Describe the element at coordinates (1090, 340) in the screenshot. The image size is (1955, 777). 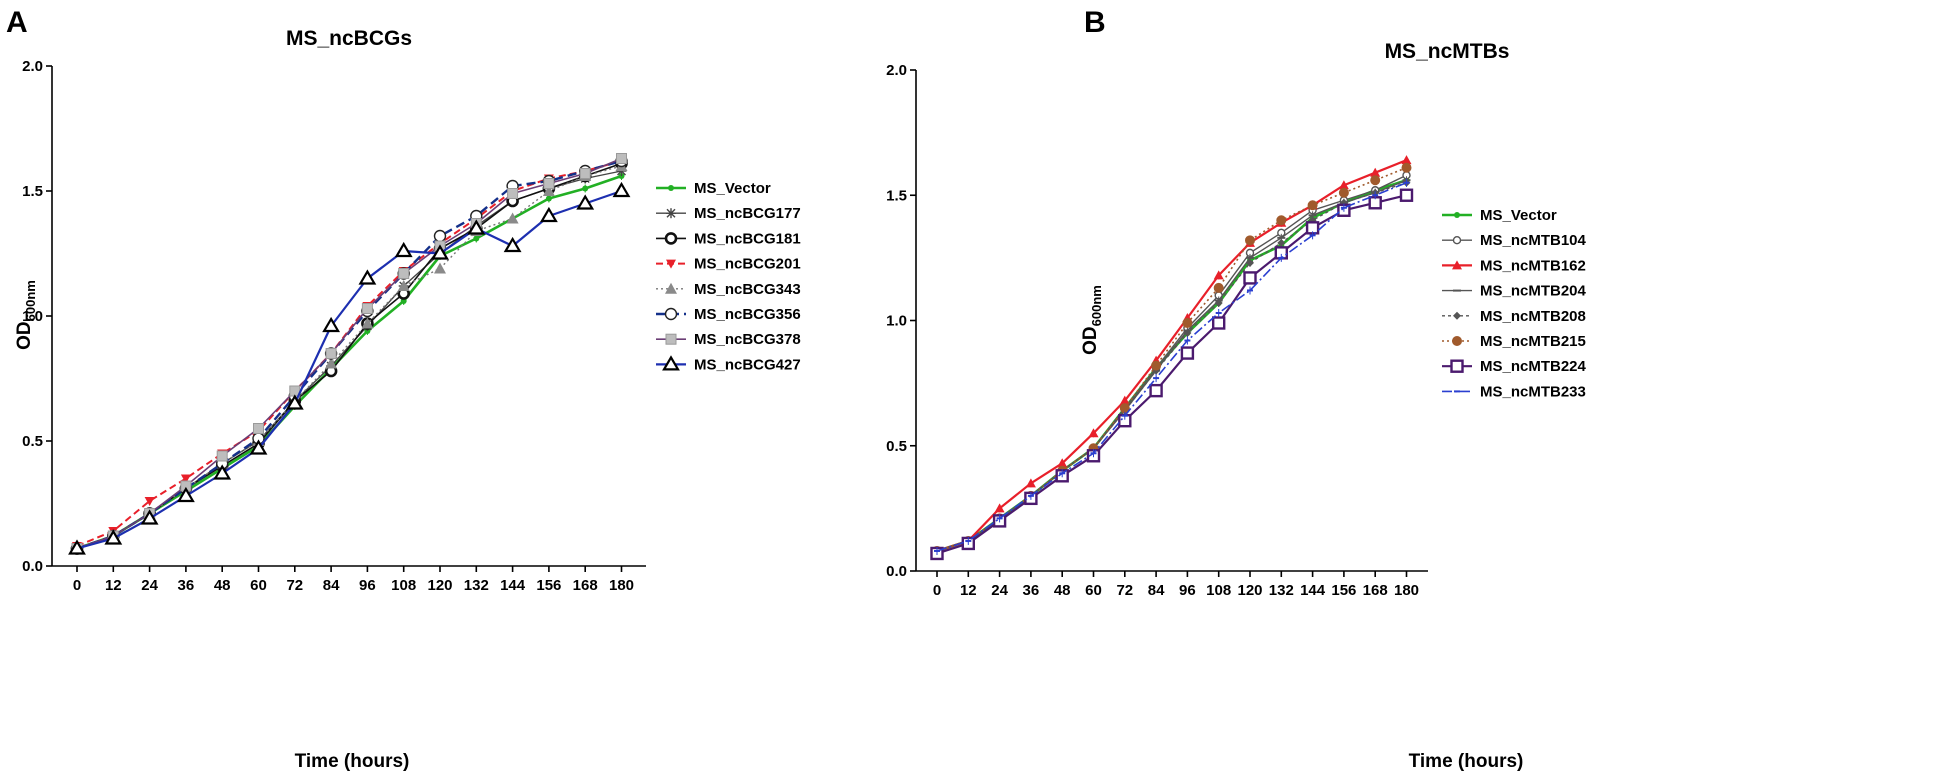
I see `panel-b-y-axis-label-main: OD` at that location.